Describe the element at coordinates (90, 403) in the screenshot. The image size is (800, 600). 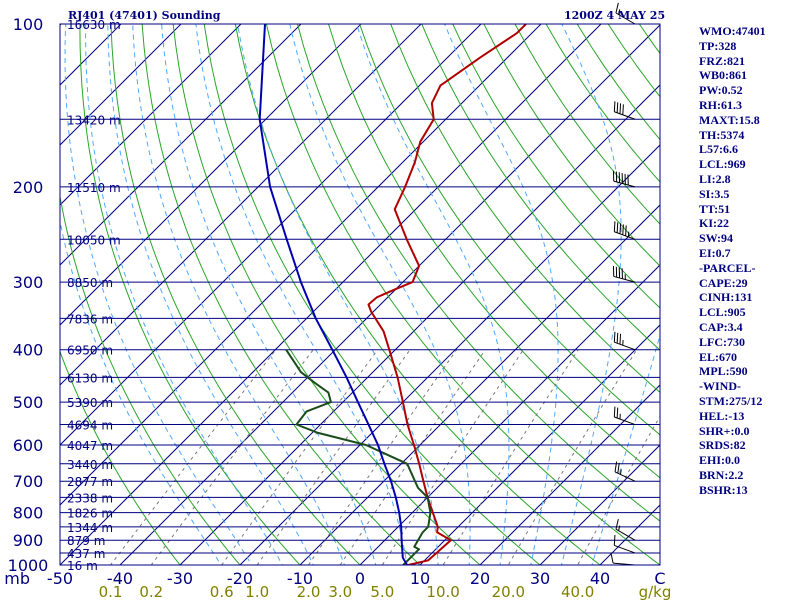
I see `height-label: 5390 m` at that location.